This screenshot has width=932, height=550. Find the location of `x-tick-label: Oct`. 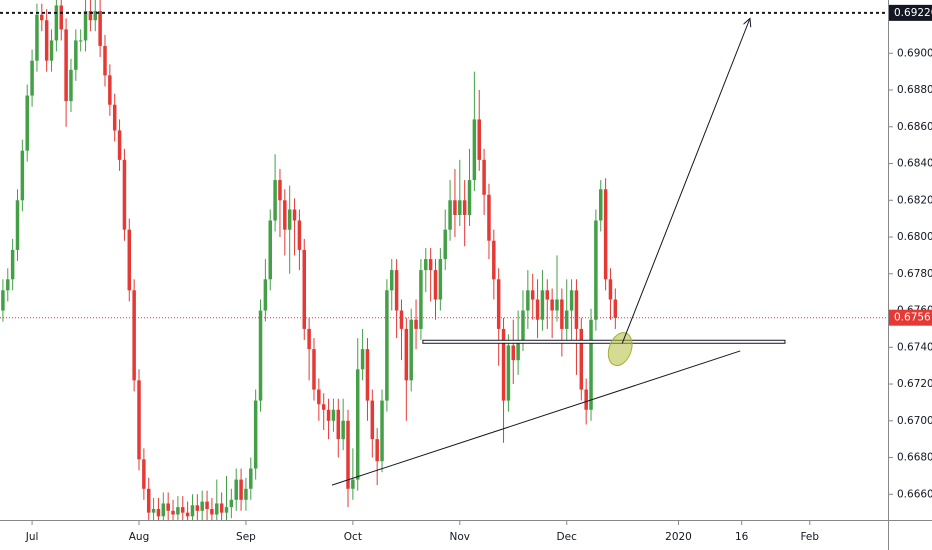

x-tick-label: Oct is located at coordinates (353, 537).